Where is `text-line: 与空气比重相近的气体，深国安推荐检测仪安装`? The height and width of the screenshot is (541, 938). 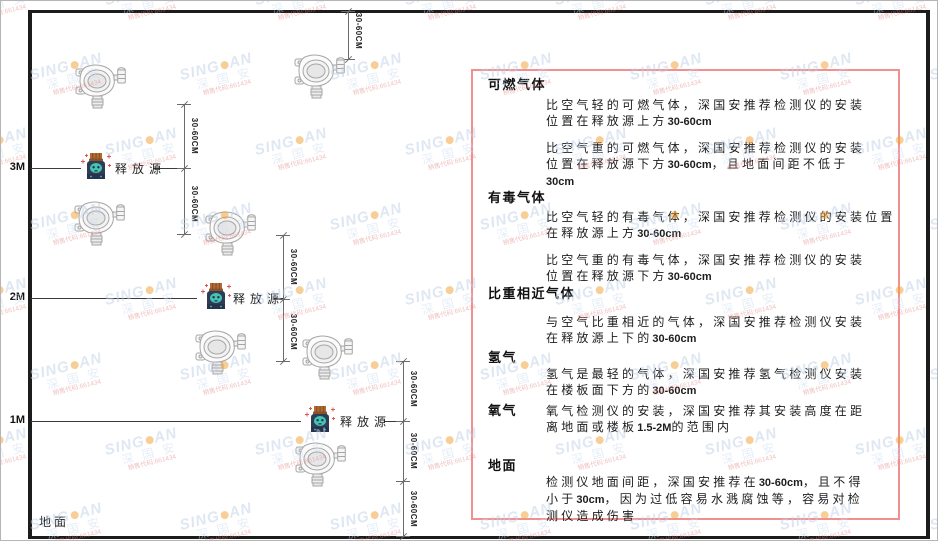
text-line: 与空气比重相近的气体，深国安推荐检测仪安装 is located at coordinates (706, 322).